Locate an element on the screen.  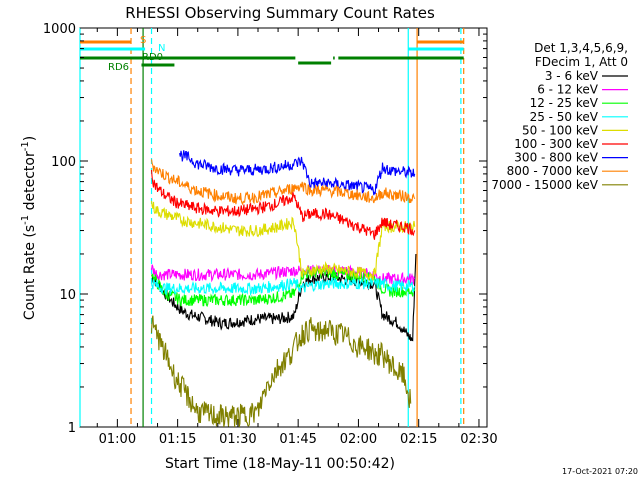
legend-label-0: 3 - 6 keV is located at coordinates (572, 76).